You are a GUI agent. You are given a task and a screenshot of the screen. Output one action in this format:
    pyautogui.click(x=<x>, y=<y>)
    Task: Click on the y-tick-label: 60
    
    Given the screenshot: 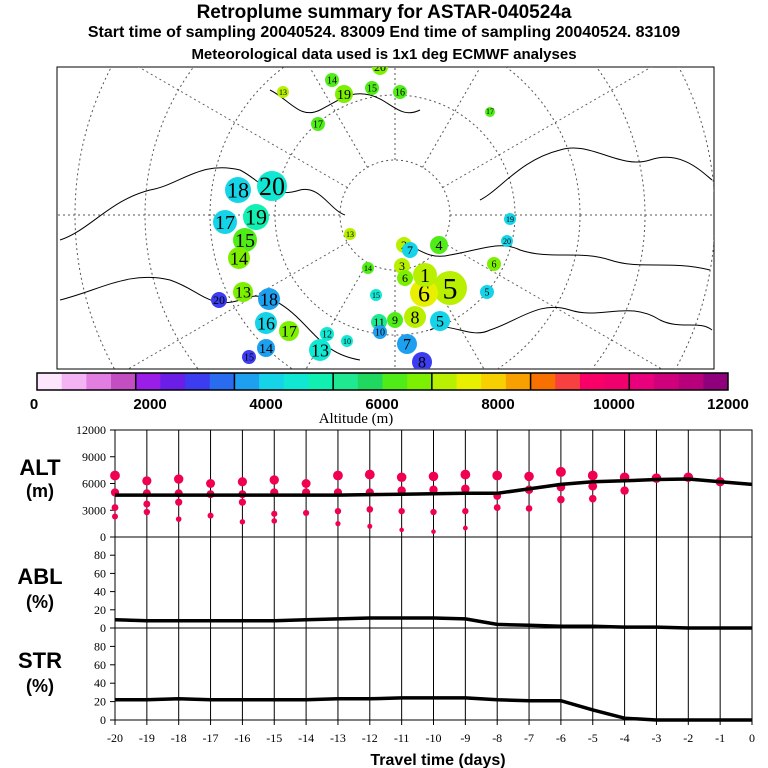 What is the action you would take?
    pyautogui.click(x=100, y=665)
    